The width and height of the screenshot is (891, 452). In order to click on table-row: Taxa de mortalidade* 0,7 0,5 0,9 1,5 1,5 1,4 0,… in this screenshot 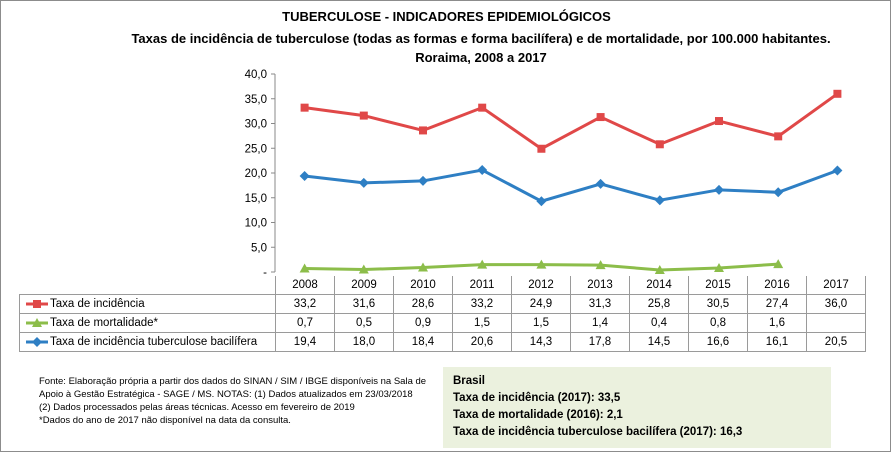, I will do `click(442, 323)`.